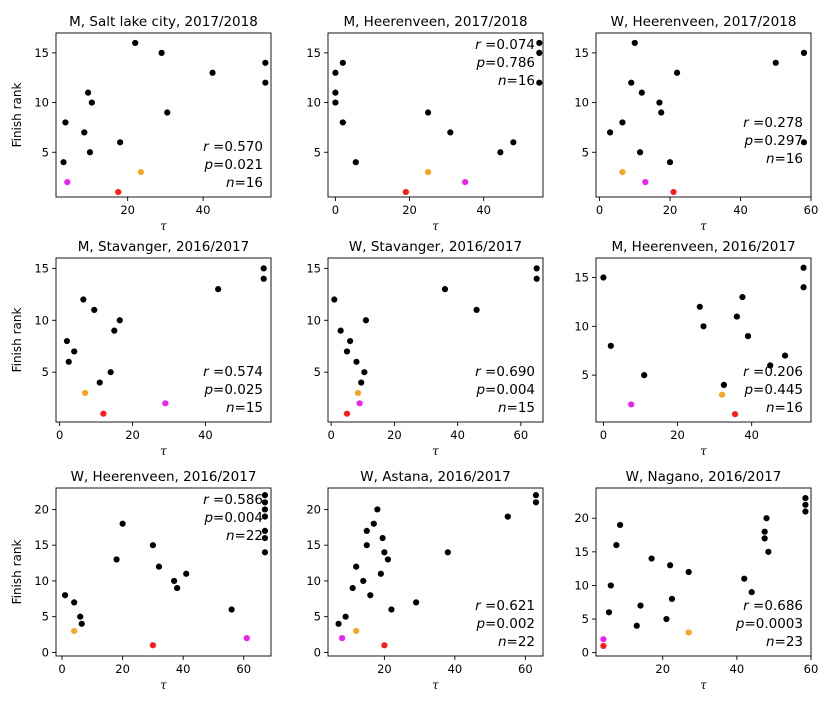 The width and height of the screenshot is (830, 702). Describe the element at coordinates (773, 141) in the screenshot. I see `stat-p: p=0.297` at that location.